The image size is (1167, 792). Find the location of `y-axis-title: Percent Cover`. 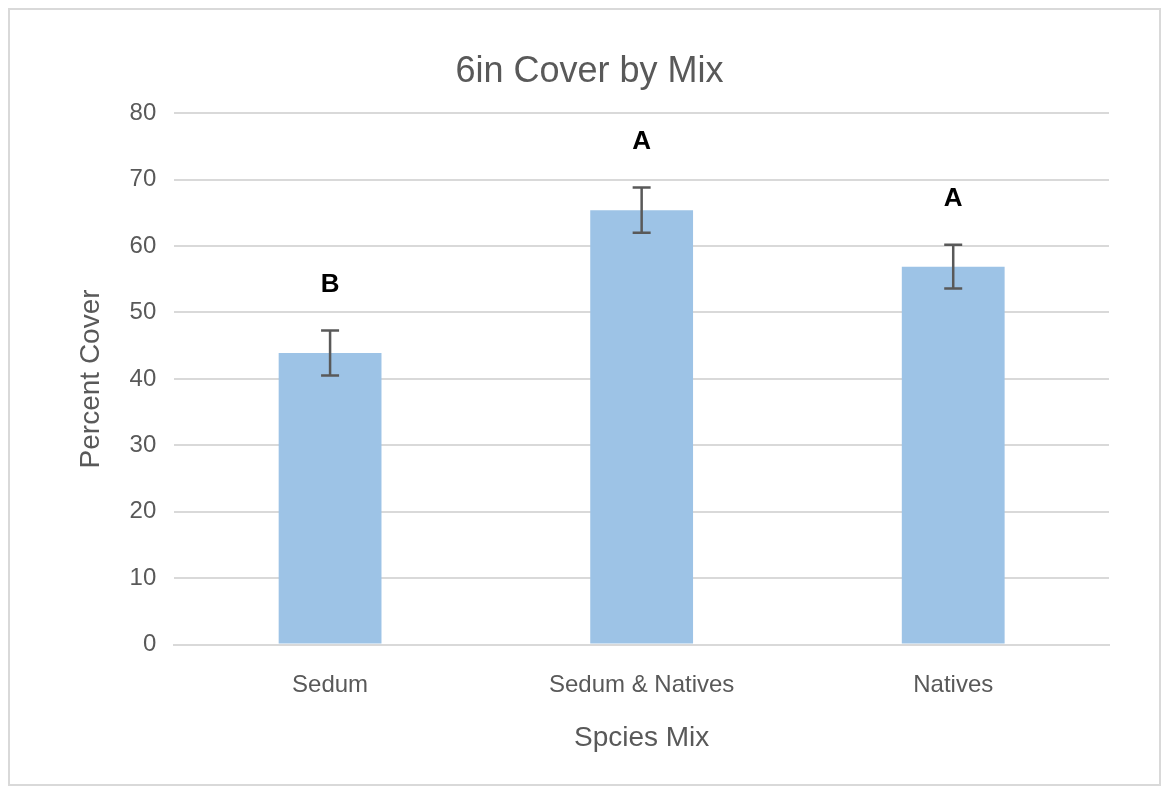

y-axis-title: Percent Cover is located at coordinates (89, 379).